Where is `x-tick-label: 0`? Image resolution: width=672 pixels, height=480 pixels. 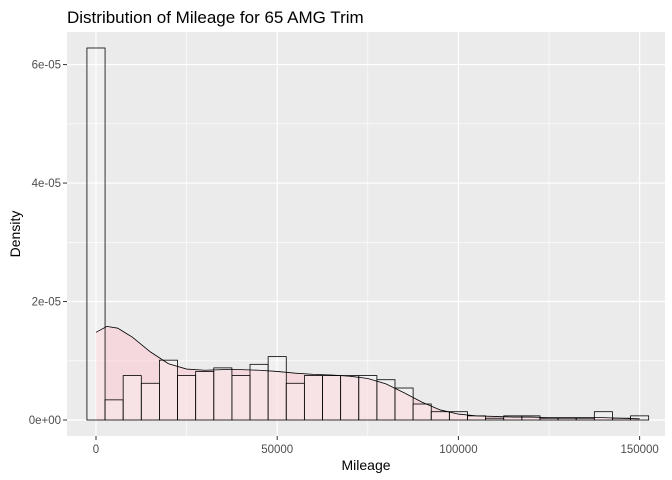
x-tick-label: 0 is located at coordinates (96, 450).